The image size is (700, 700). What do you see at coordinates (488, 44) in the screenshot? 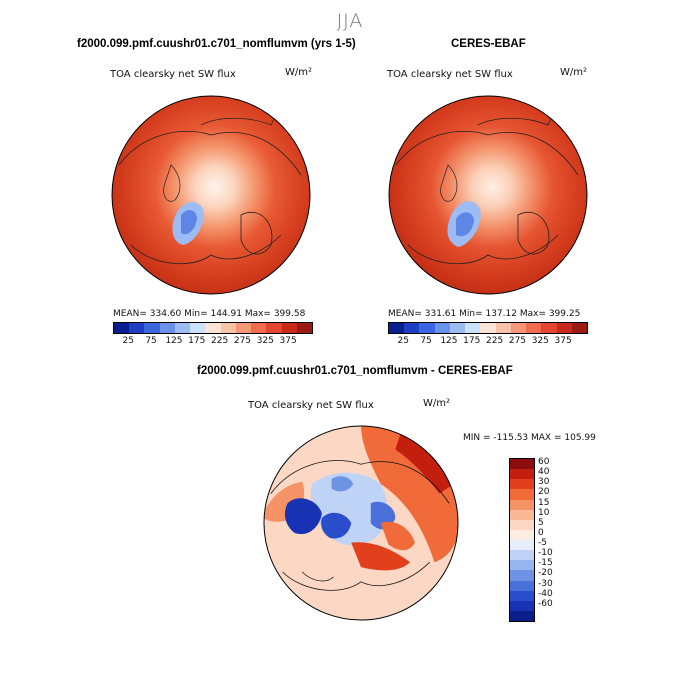
I see `panel-2-title: CERES-EBAF` at bounding box center [488, 44].